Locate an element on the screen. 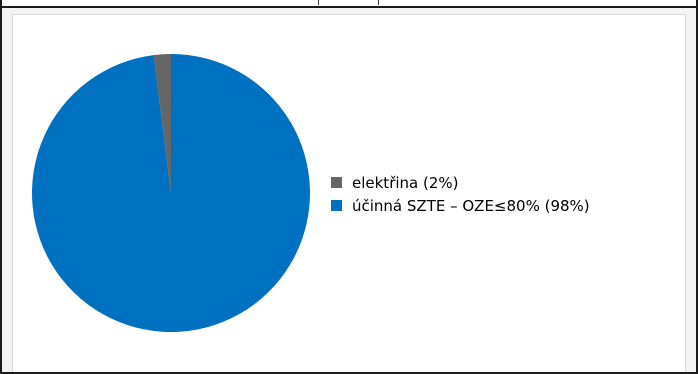  legend-label-0: elektřina (2%) is located at coordinates (405, 183).